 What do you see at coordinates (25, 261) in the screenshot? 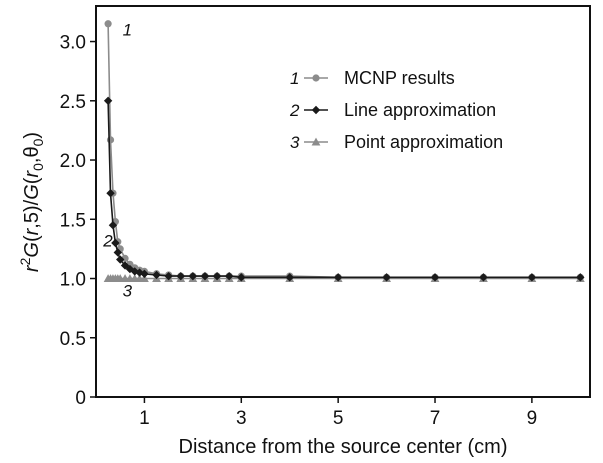
I see `y-axis-label-part: 2` at bounding box center [25, 261].